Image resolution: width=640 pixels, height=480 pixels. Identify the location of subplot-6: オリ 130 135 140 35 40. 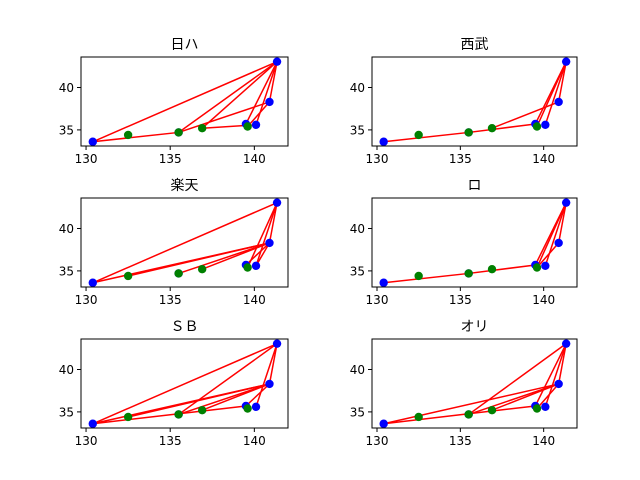
(464, 383).